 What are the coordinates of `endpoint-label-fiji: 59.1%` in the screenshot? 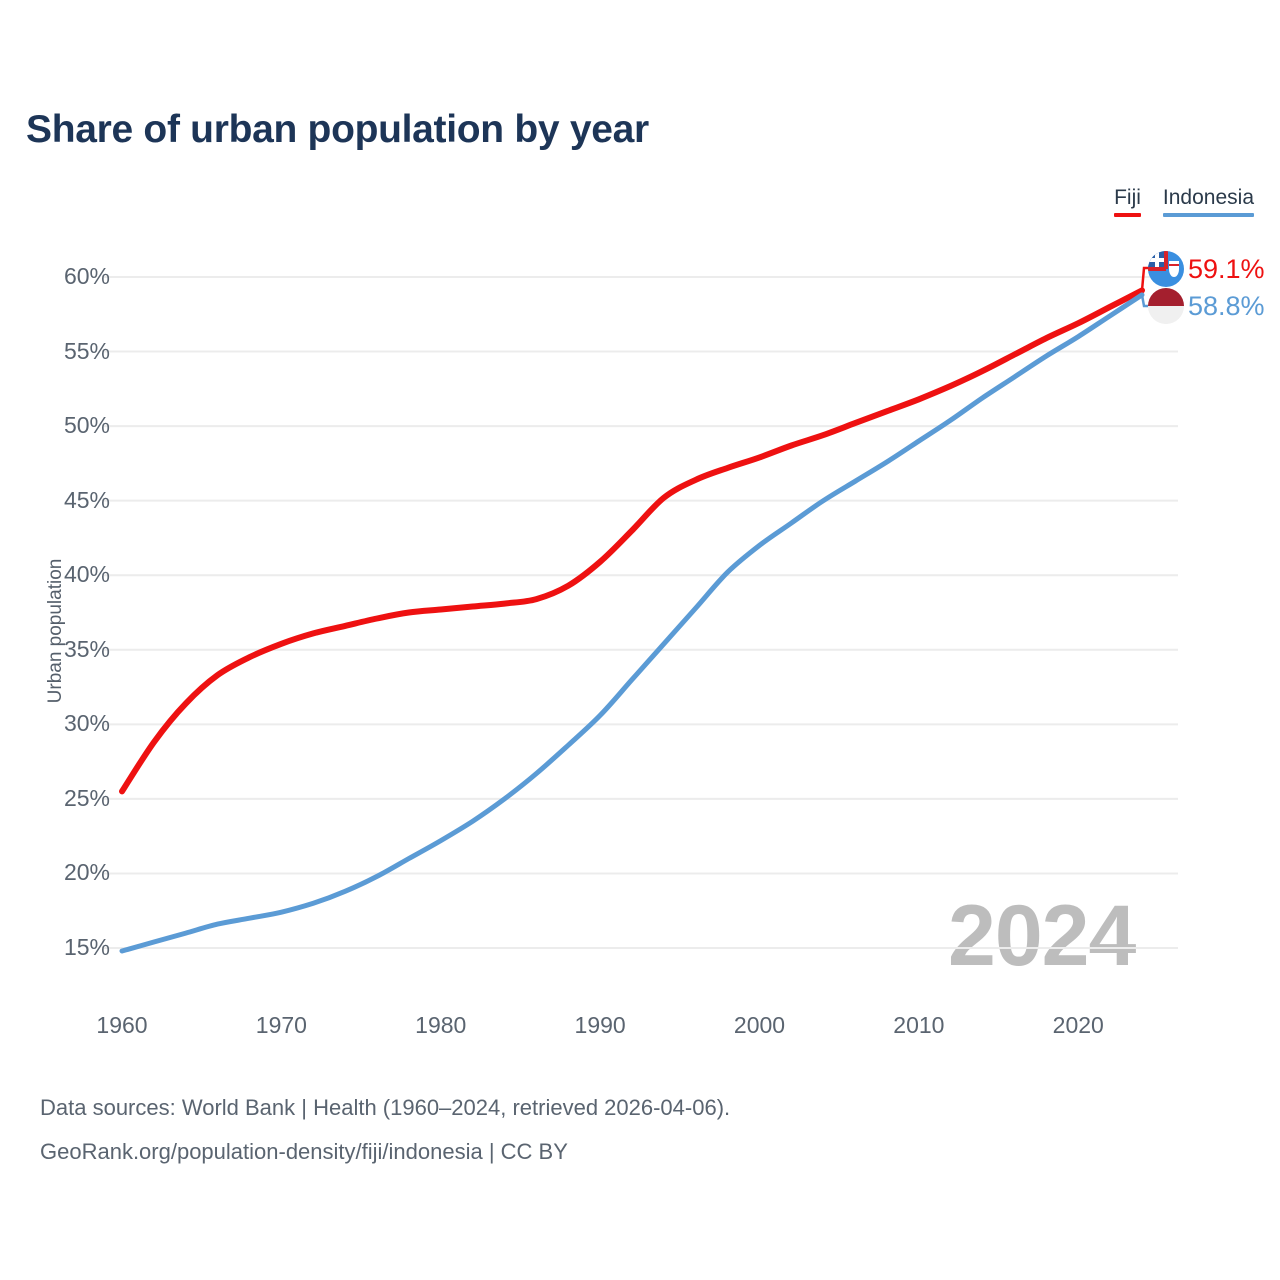 It's located at (1206, 269).